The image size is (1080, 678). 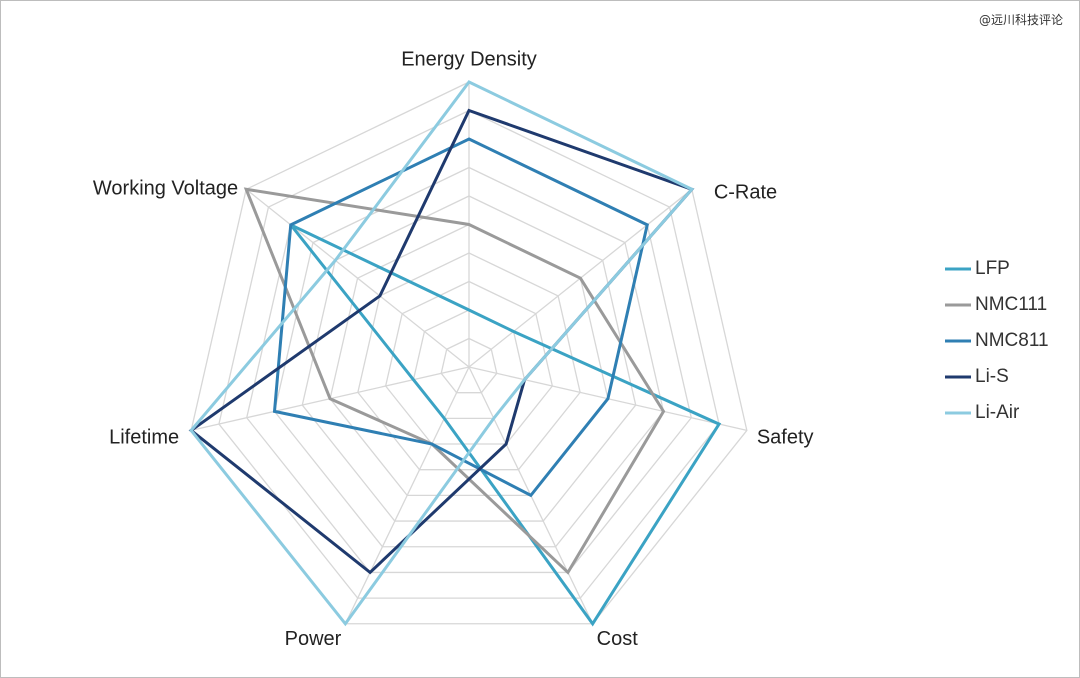 What do you see at coordinates (785, 438) in the screenshot?
I see `axis-label-safety: Safety` at bounding box center [785, 438].